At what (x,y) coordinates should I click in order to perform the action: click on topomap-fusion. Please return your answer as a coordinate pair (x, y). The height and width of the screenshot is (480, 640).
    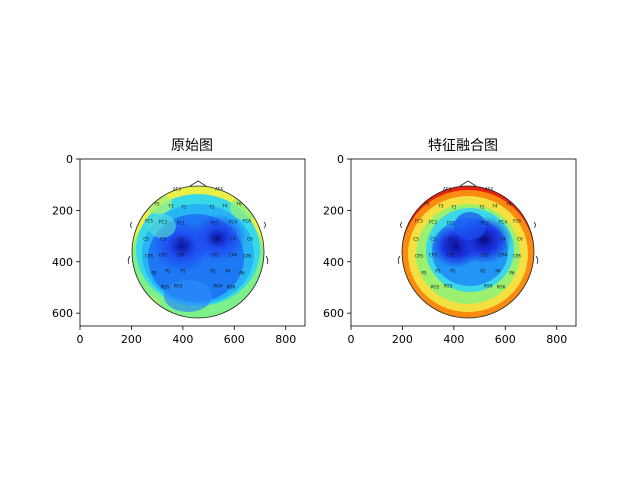
    Looking at the image, I should click on (468, 249).